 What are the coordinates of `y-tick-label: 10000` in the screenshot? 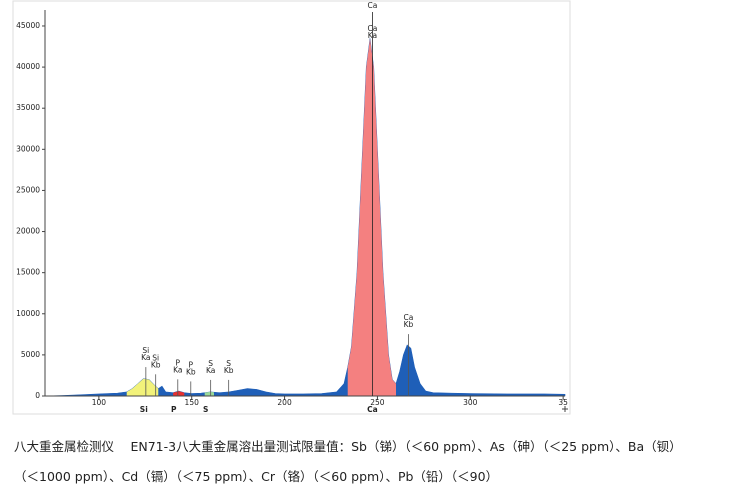 It's located at (28, 313).